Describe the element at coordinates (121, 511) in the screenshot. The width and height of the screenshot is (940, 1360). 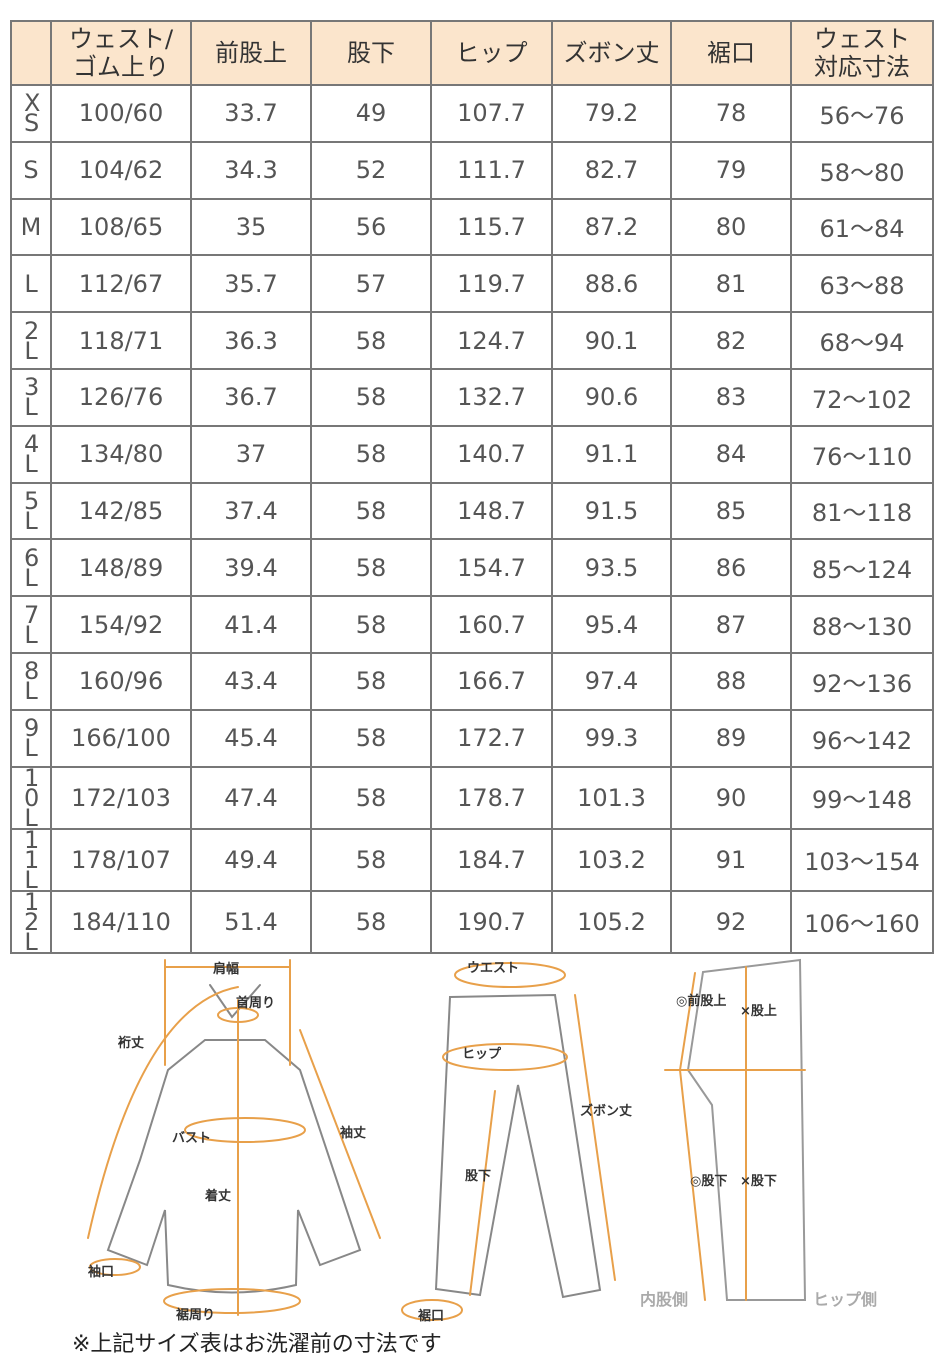
I see `table-cell: 142/85` at that location.